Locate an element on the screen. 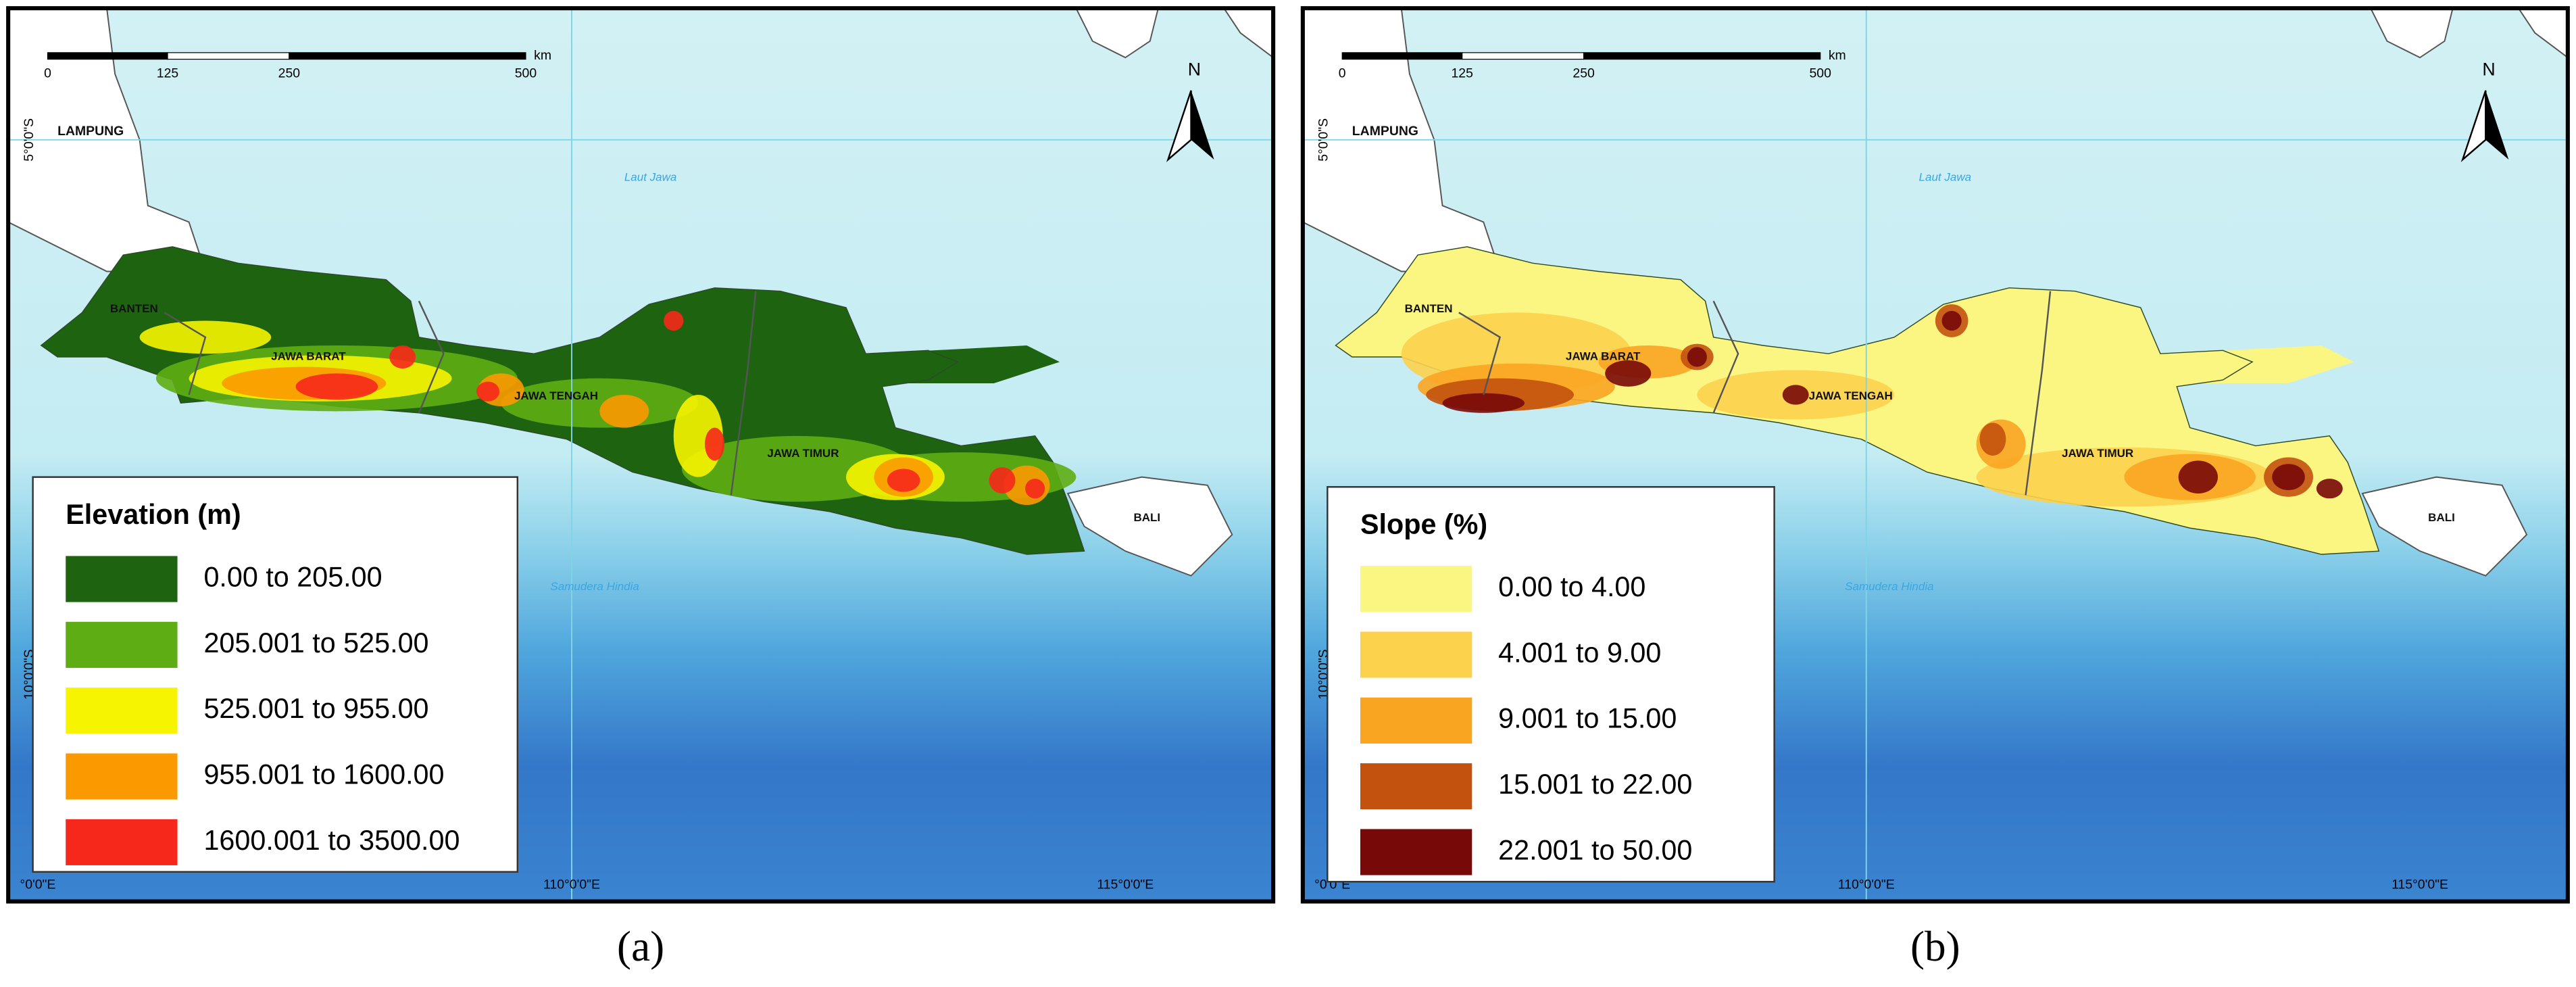 This screenshot has width=2576, height=987. legend-label: 15.001 to 22.00 is located at coordinates (1595, 784).